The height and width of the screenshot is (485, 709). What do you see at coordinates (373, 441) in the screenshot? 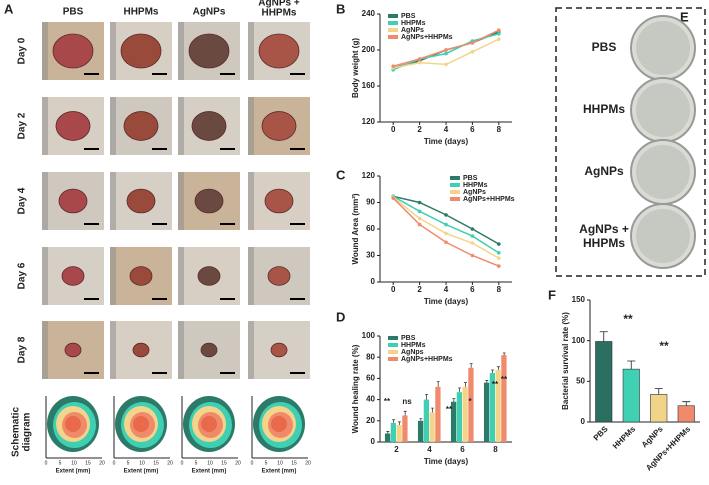
I see `y-tick-label: 0` at bounding box center [373, 441].